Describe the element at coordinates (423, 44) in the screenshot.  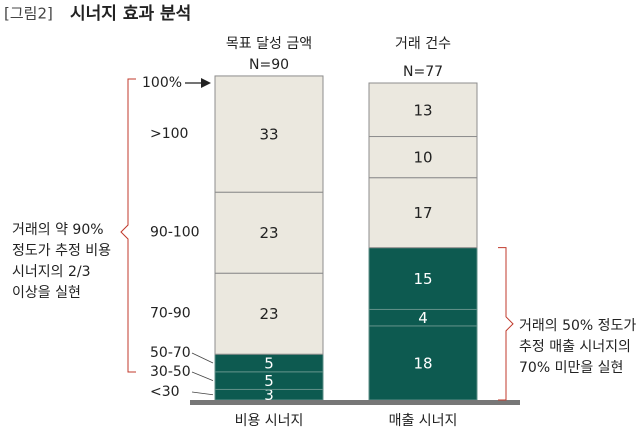
I see `column-header: 거래 건수` at that location.